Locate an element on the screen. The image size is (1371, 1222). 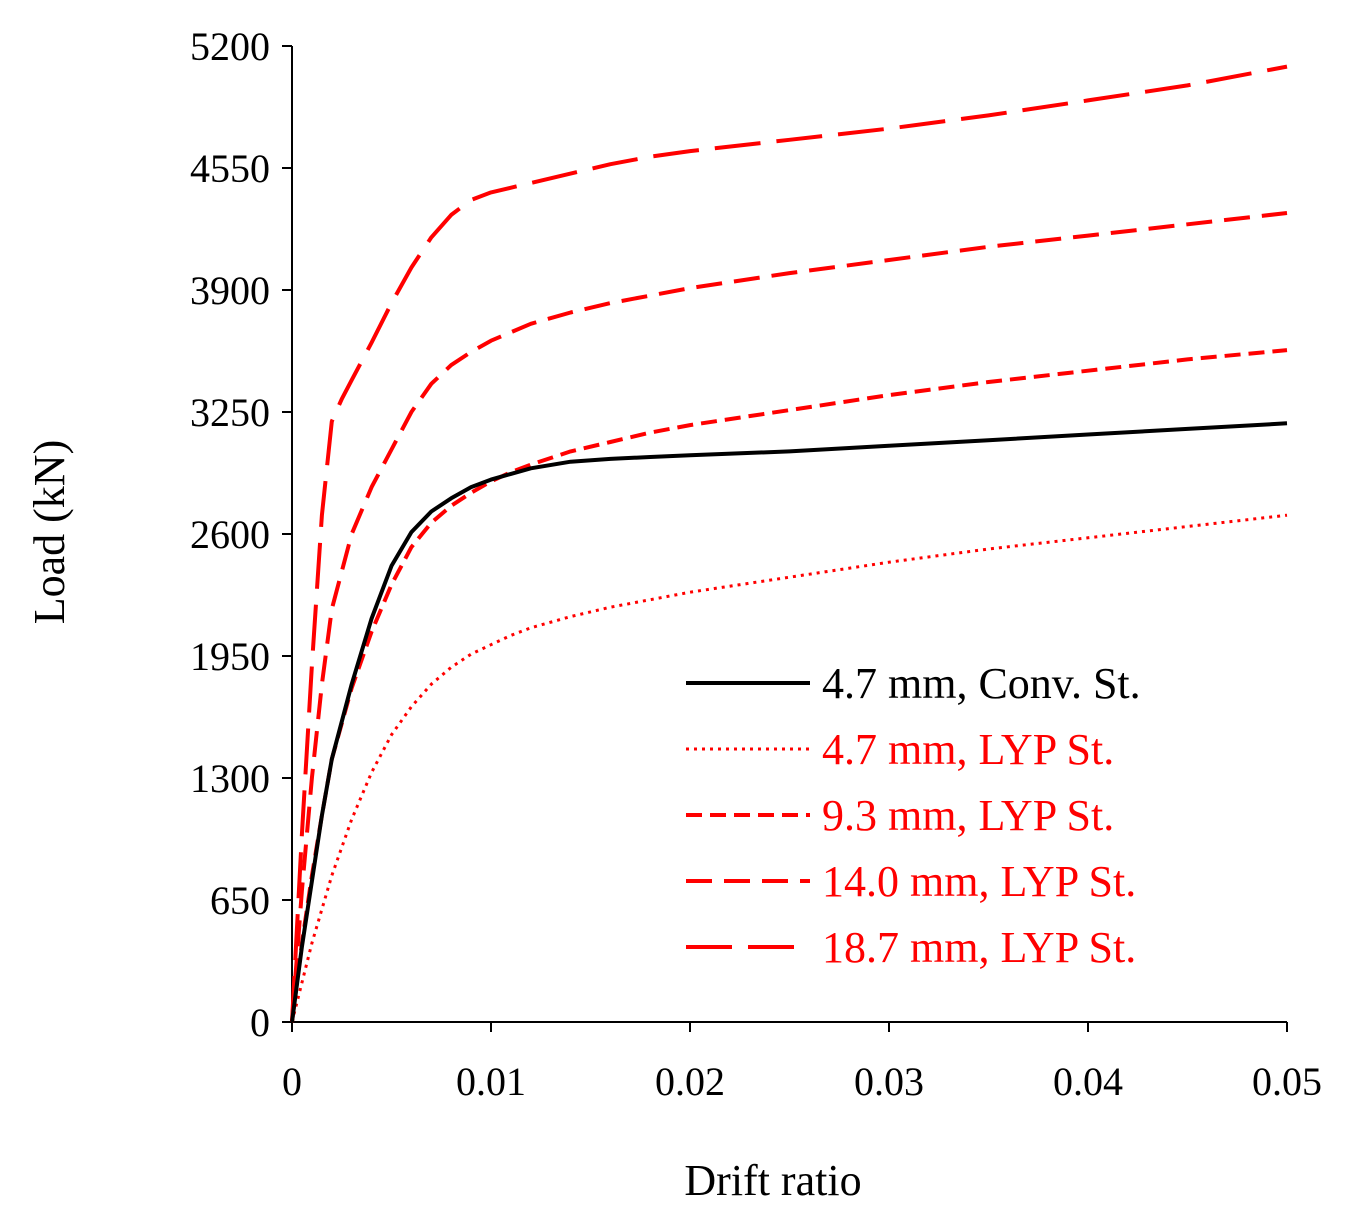
legend-label: 4.7 mm, Conv. St. is located at coordinates (981, 683).